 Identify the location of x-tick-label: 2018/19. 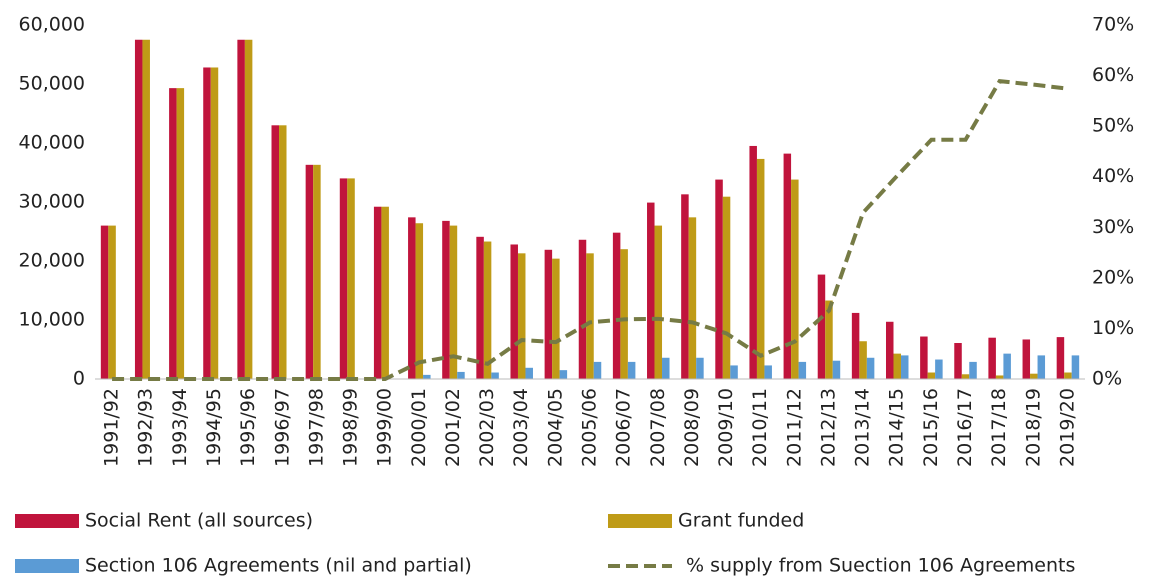
(1033, 427).